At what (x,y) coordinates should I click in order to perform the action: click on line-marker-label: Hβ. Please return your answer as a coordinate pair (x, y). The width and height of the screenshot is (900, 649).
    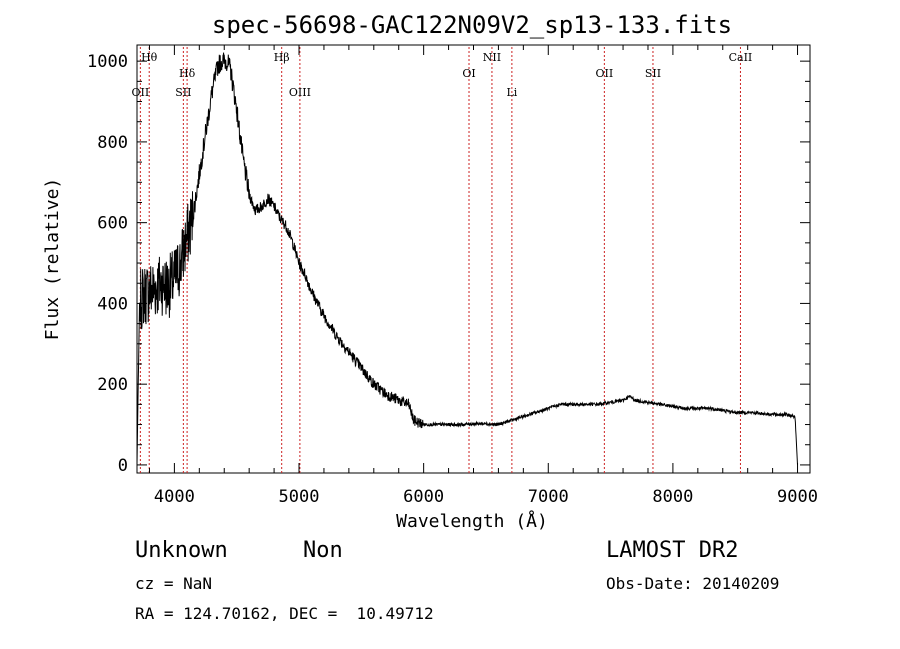
    Looking at the image, I should click on (282, 57).